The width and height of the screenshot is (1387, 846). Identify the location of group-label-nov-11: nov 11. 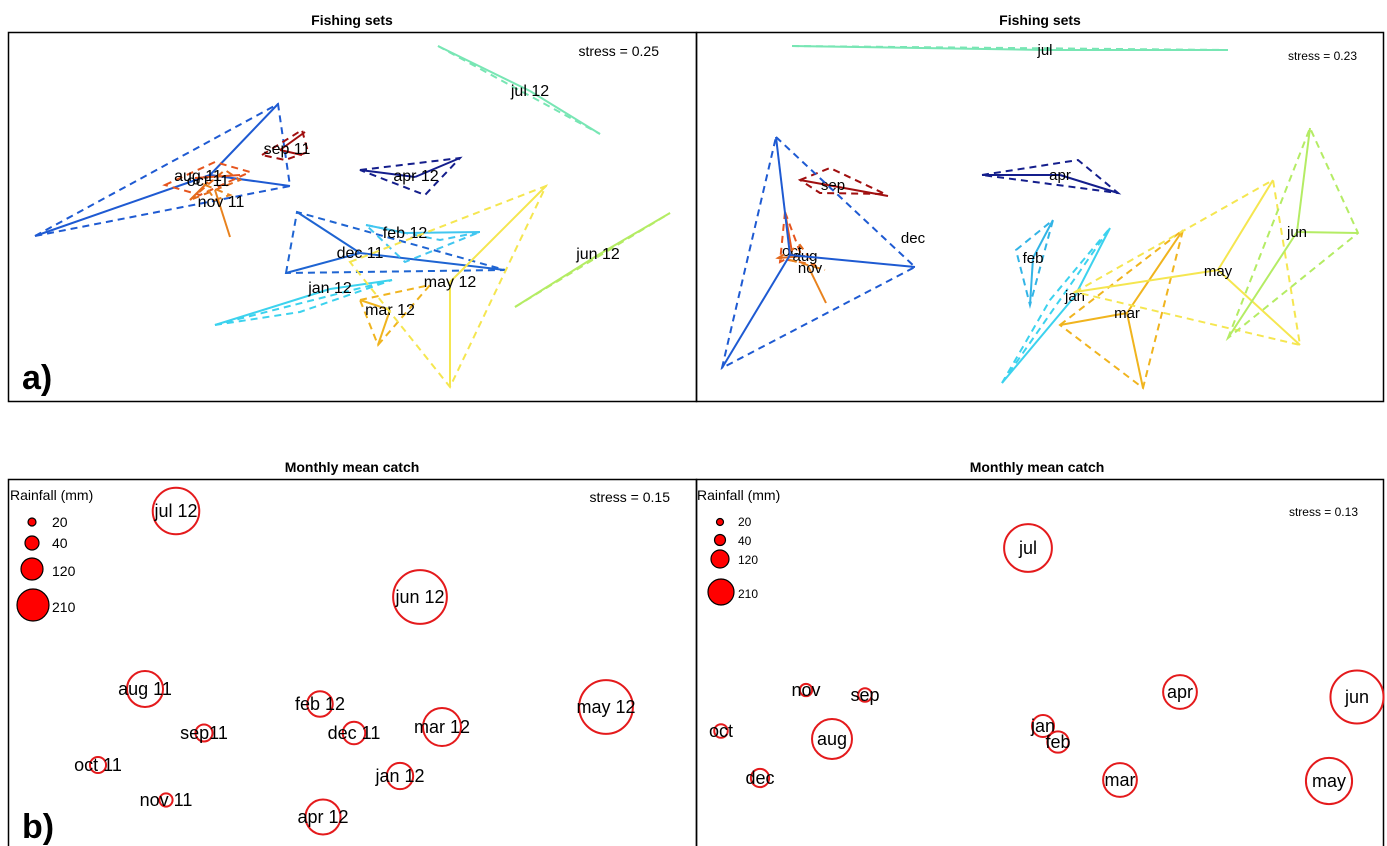
(221, 202).